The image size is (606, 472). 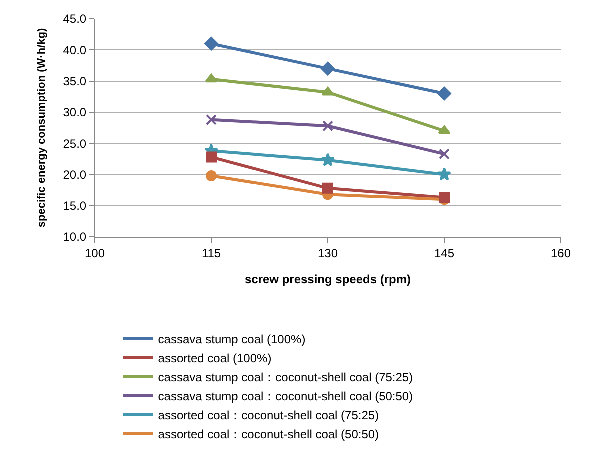 I want to click on x-tick-label: 145, so click(x=444, y=253).